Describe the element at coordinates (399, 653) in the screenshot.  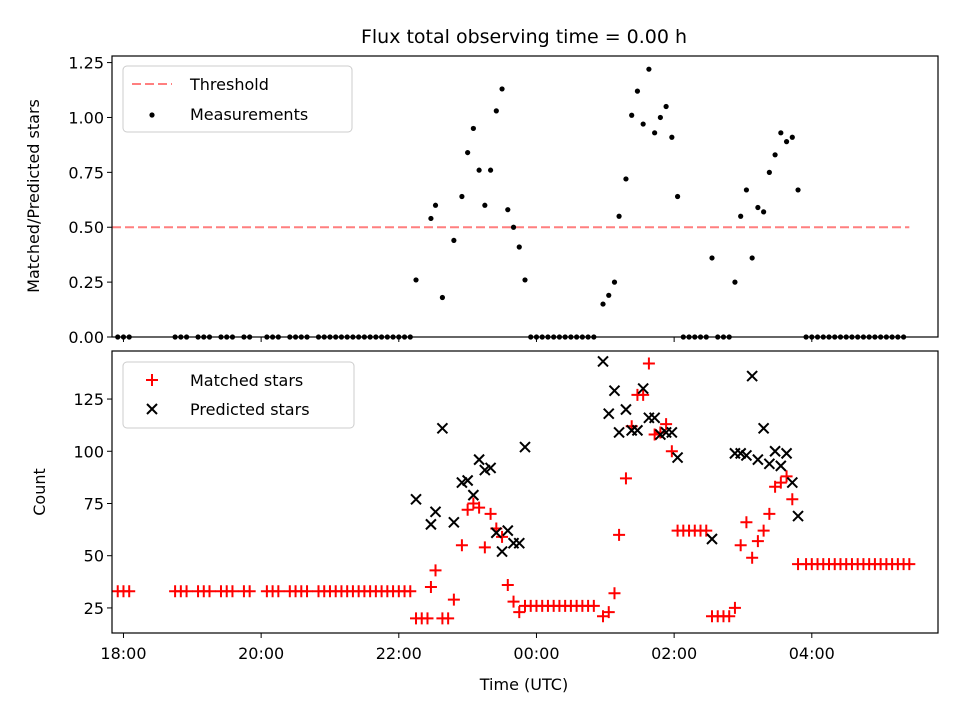
I see `x-tick-label: 22:00` at that location.